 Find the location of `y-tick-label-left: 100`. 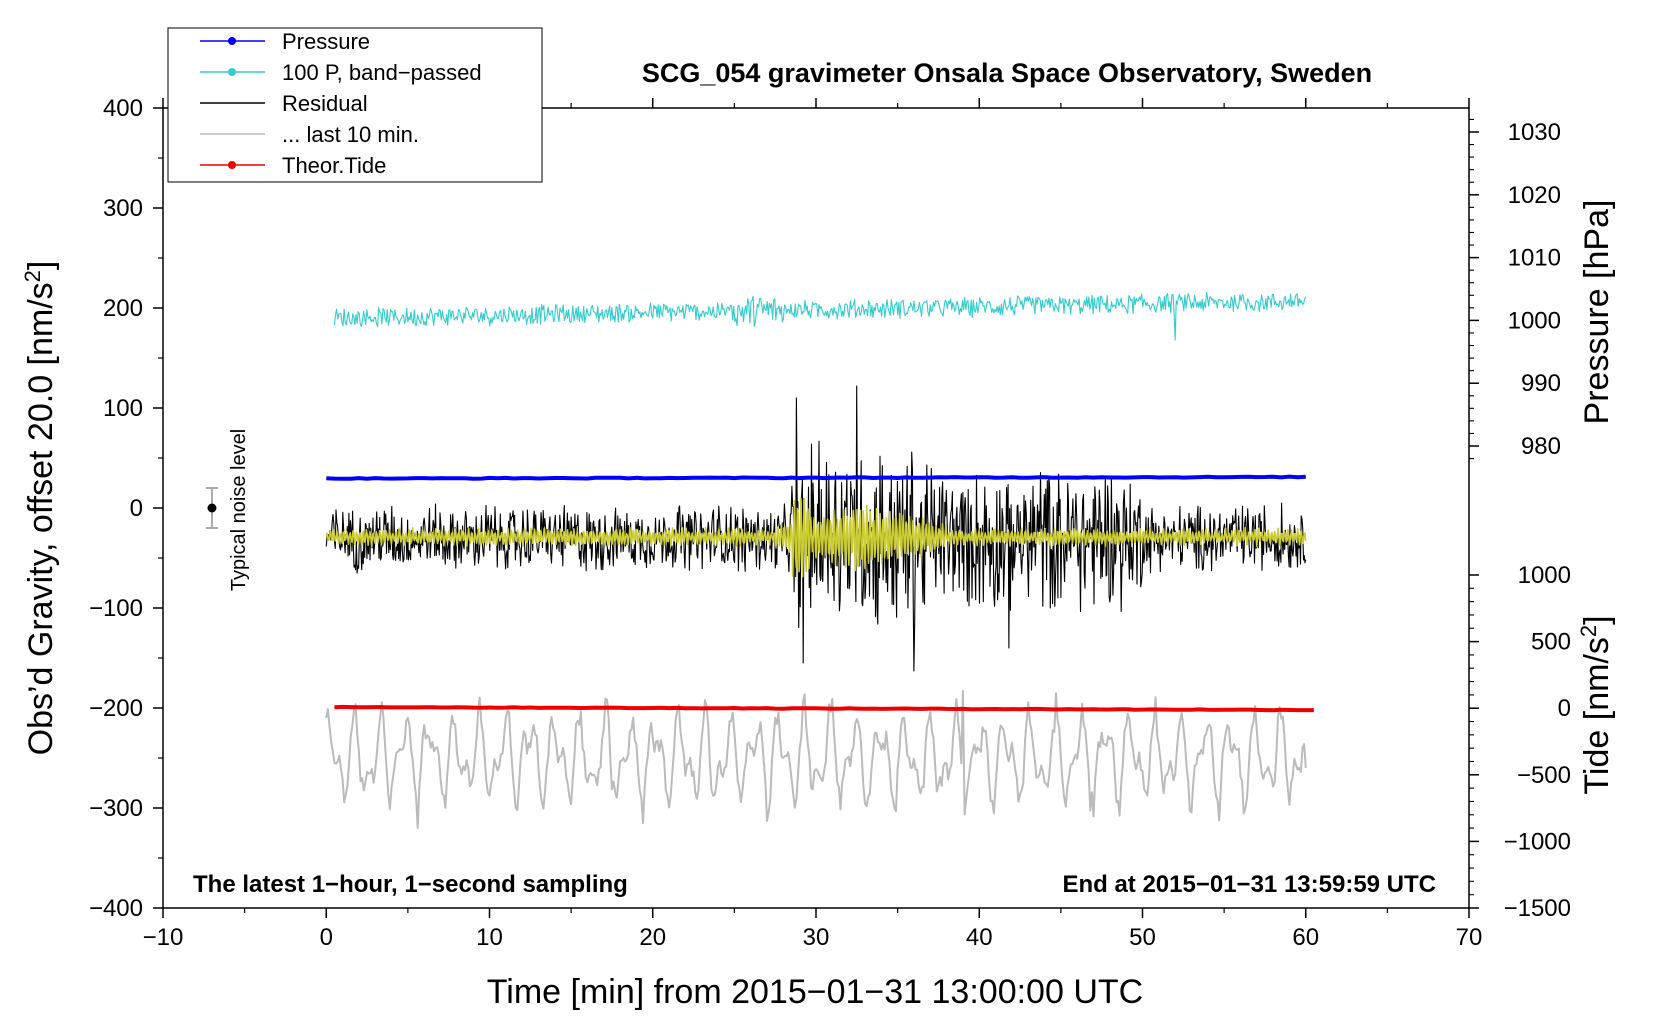

y-tick-label-left: 100 is located at coordinates (123, 408).